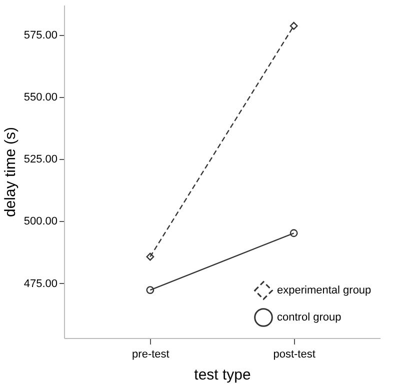  Describe the element at coordinates (41, 160) in the screenshot. I see `y-tick-label: 525.00` at that location.